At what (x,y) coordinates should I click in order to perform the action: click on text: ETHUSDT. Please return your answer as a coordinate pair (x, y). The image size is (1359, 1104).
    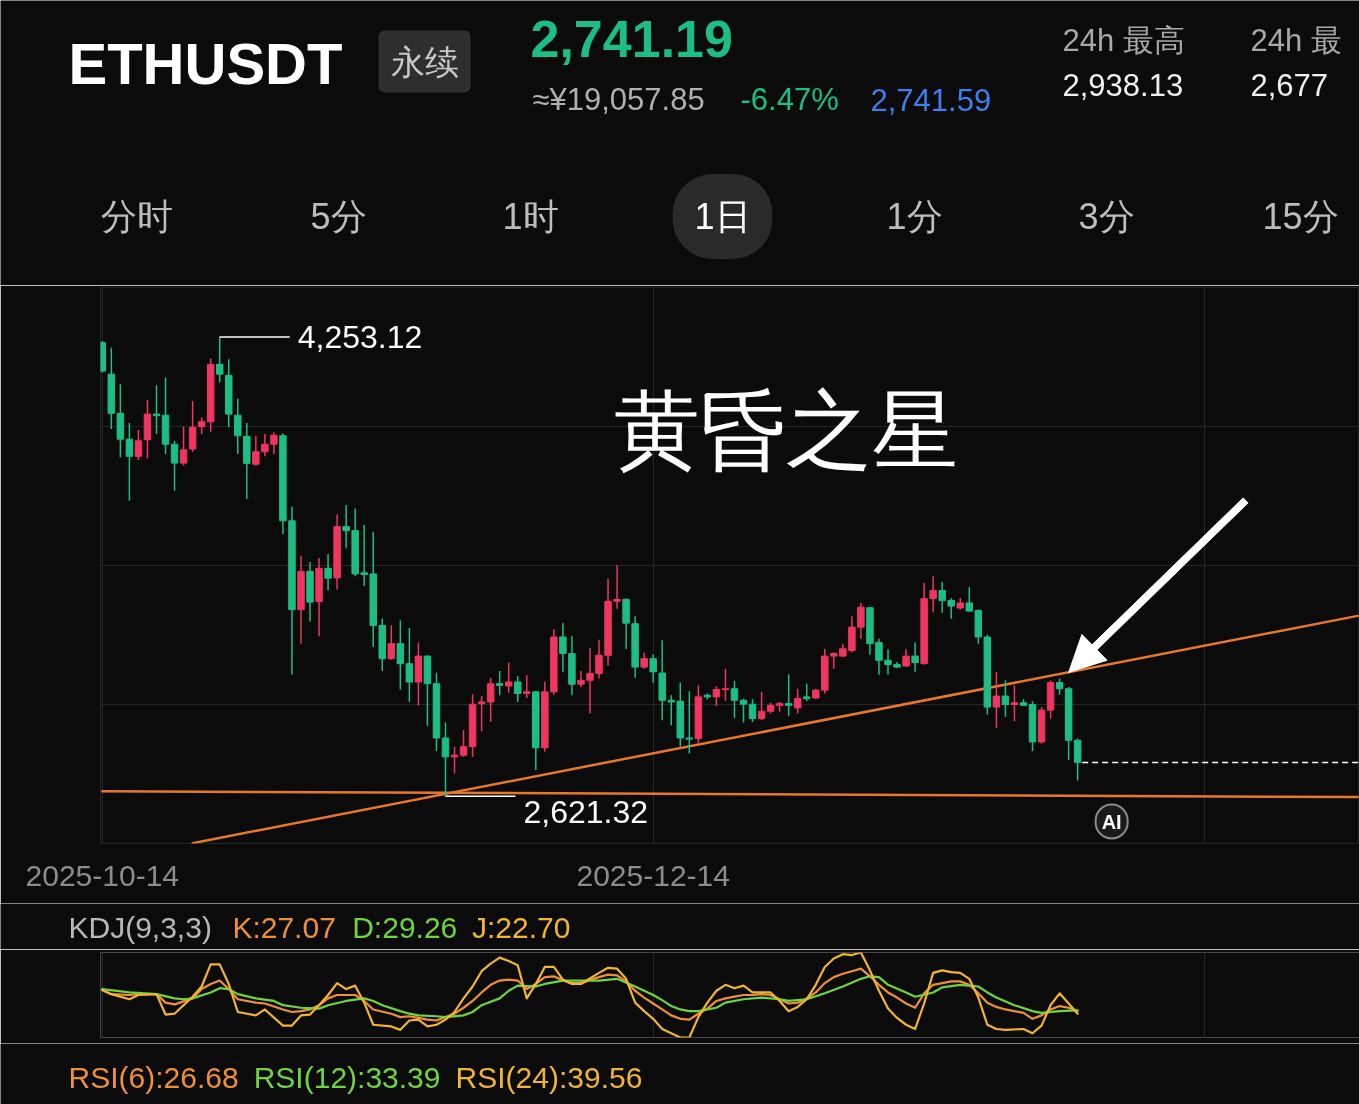
    Looking at the image, I should click on (205, 63).